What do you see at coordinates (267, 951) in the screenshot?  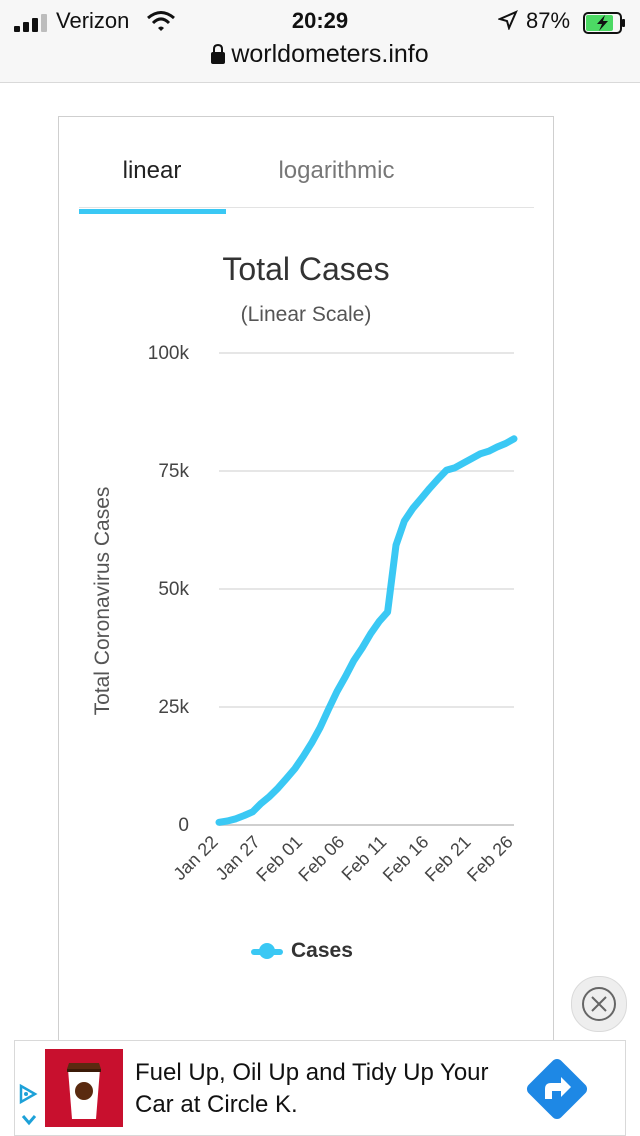 I see `legend-marker` at bounding box center [267, 951].